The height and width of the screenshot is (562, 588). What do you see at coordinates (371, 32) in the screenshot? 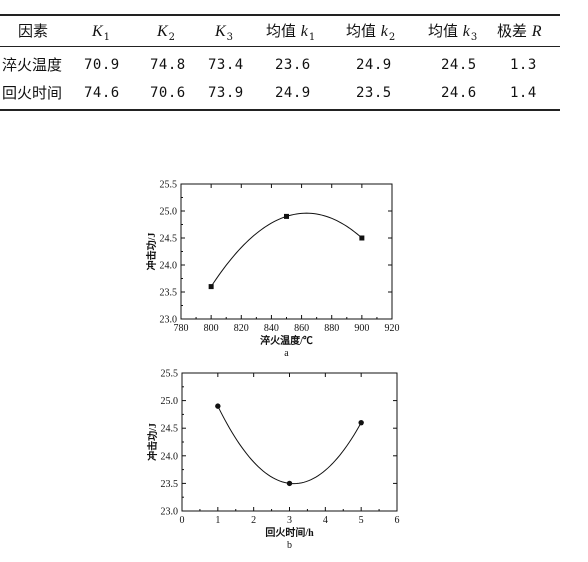
I see `header-mean-k2: 均值 k2` at bounding box center [371, 32].